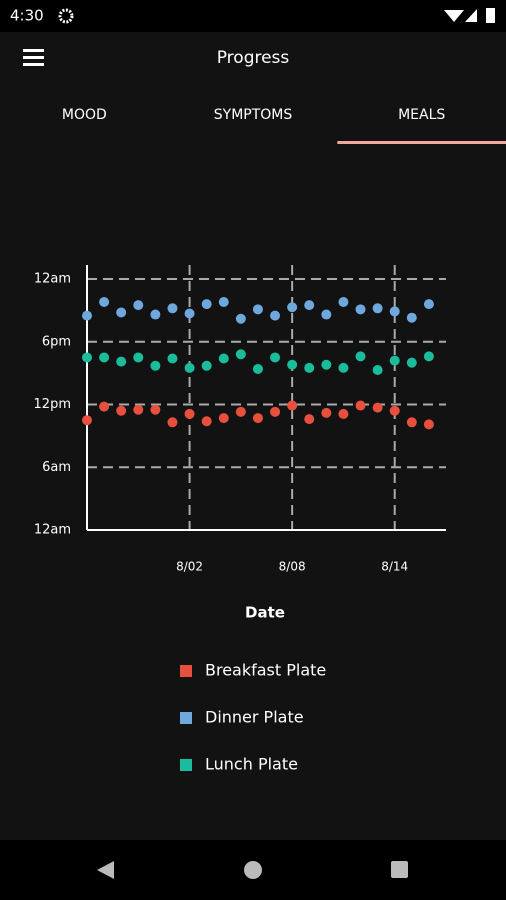  What do you see at coordinates (454, 16) in the screenshot?
I see `wifi-icon` at bounding box center [454, 16].